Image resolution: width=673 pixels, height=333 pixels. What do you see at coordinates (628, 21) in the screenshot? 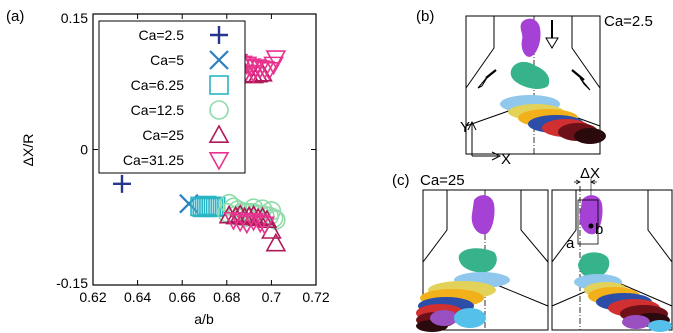
I see `panel-b-ca-label: Ca=2.5` at bounding box center [628, 21].